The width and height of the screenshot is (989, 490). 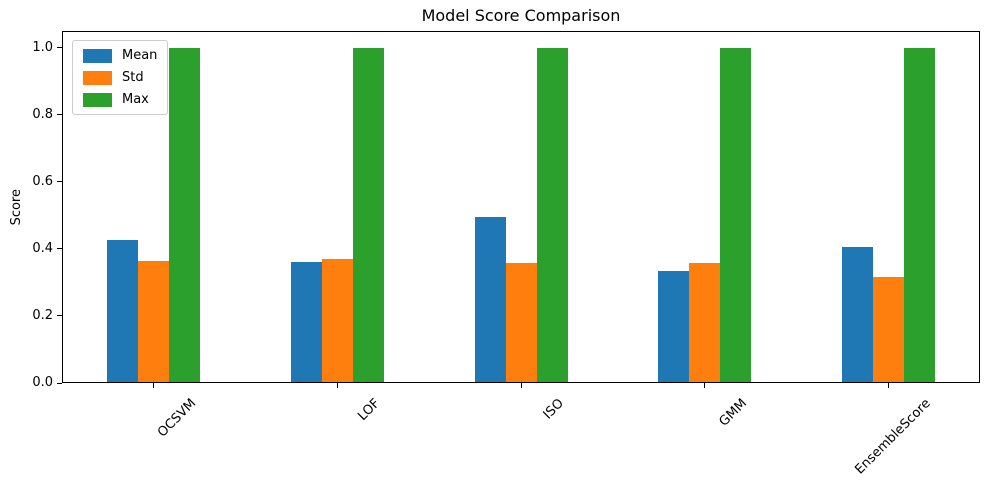 I want to click on y-tick-label: 0.0, so click(x=42, y=382).